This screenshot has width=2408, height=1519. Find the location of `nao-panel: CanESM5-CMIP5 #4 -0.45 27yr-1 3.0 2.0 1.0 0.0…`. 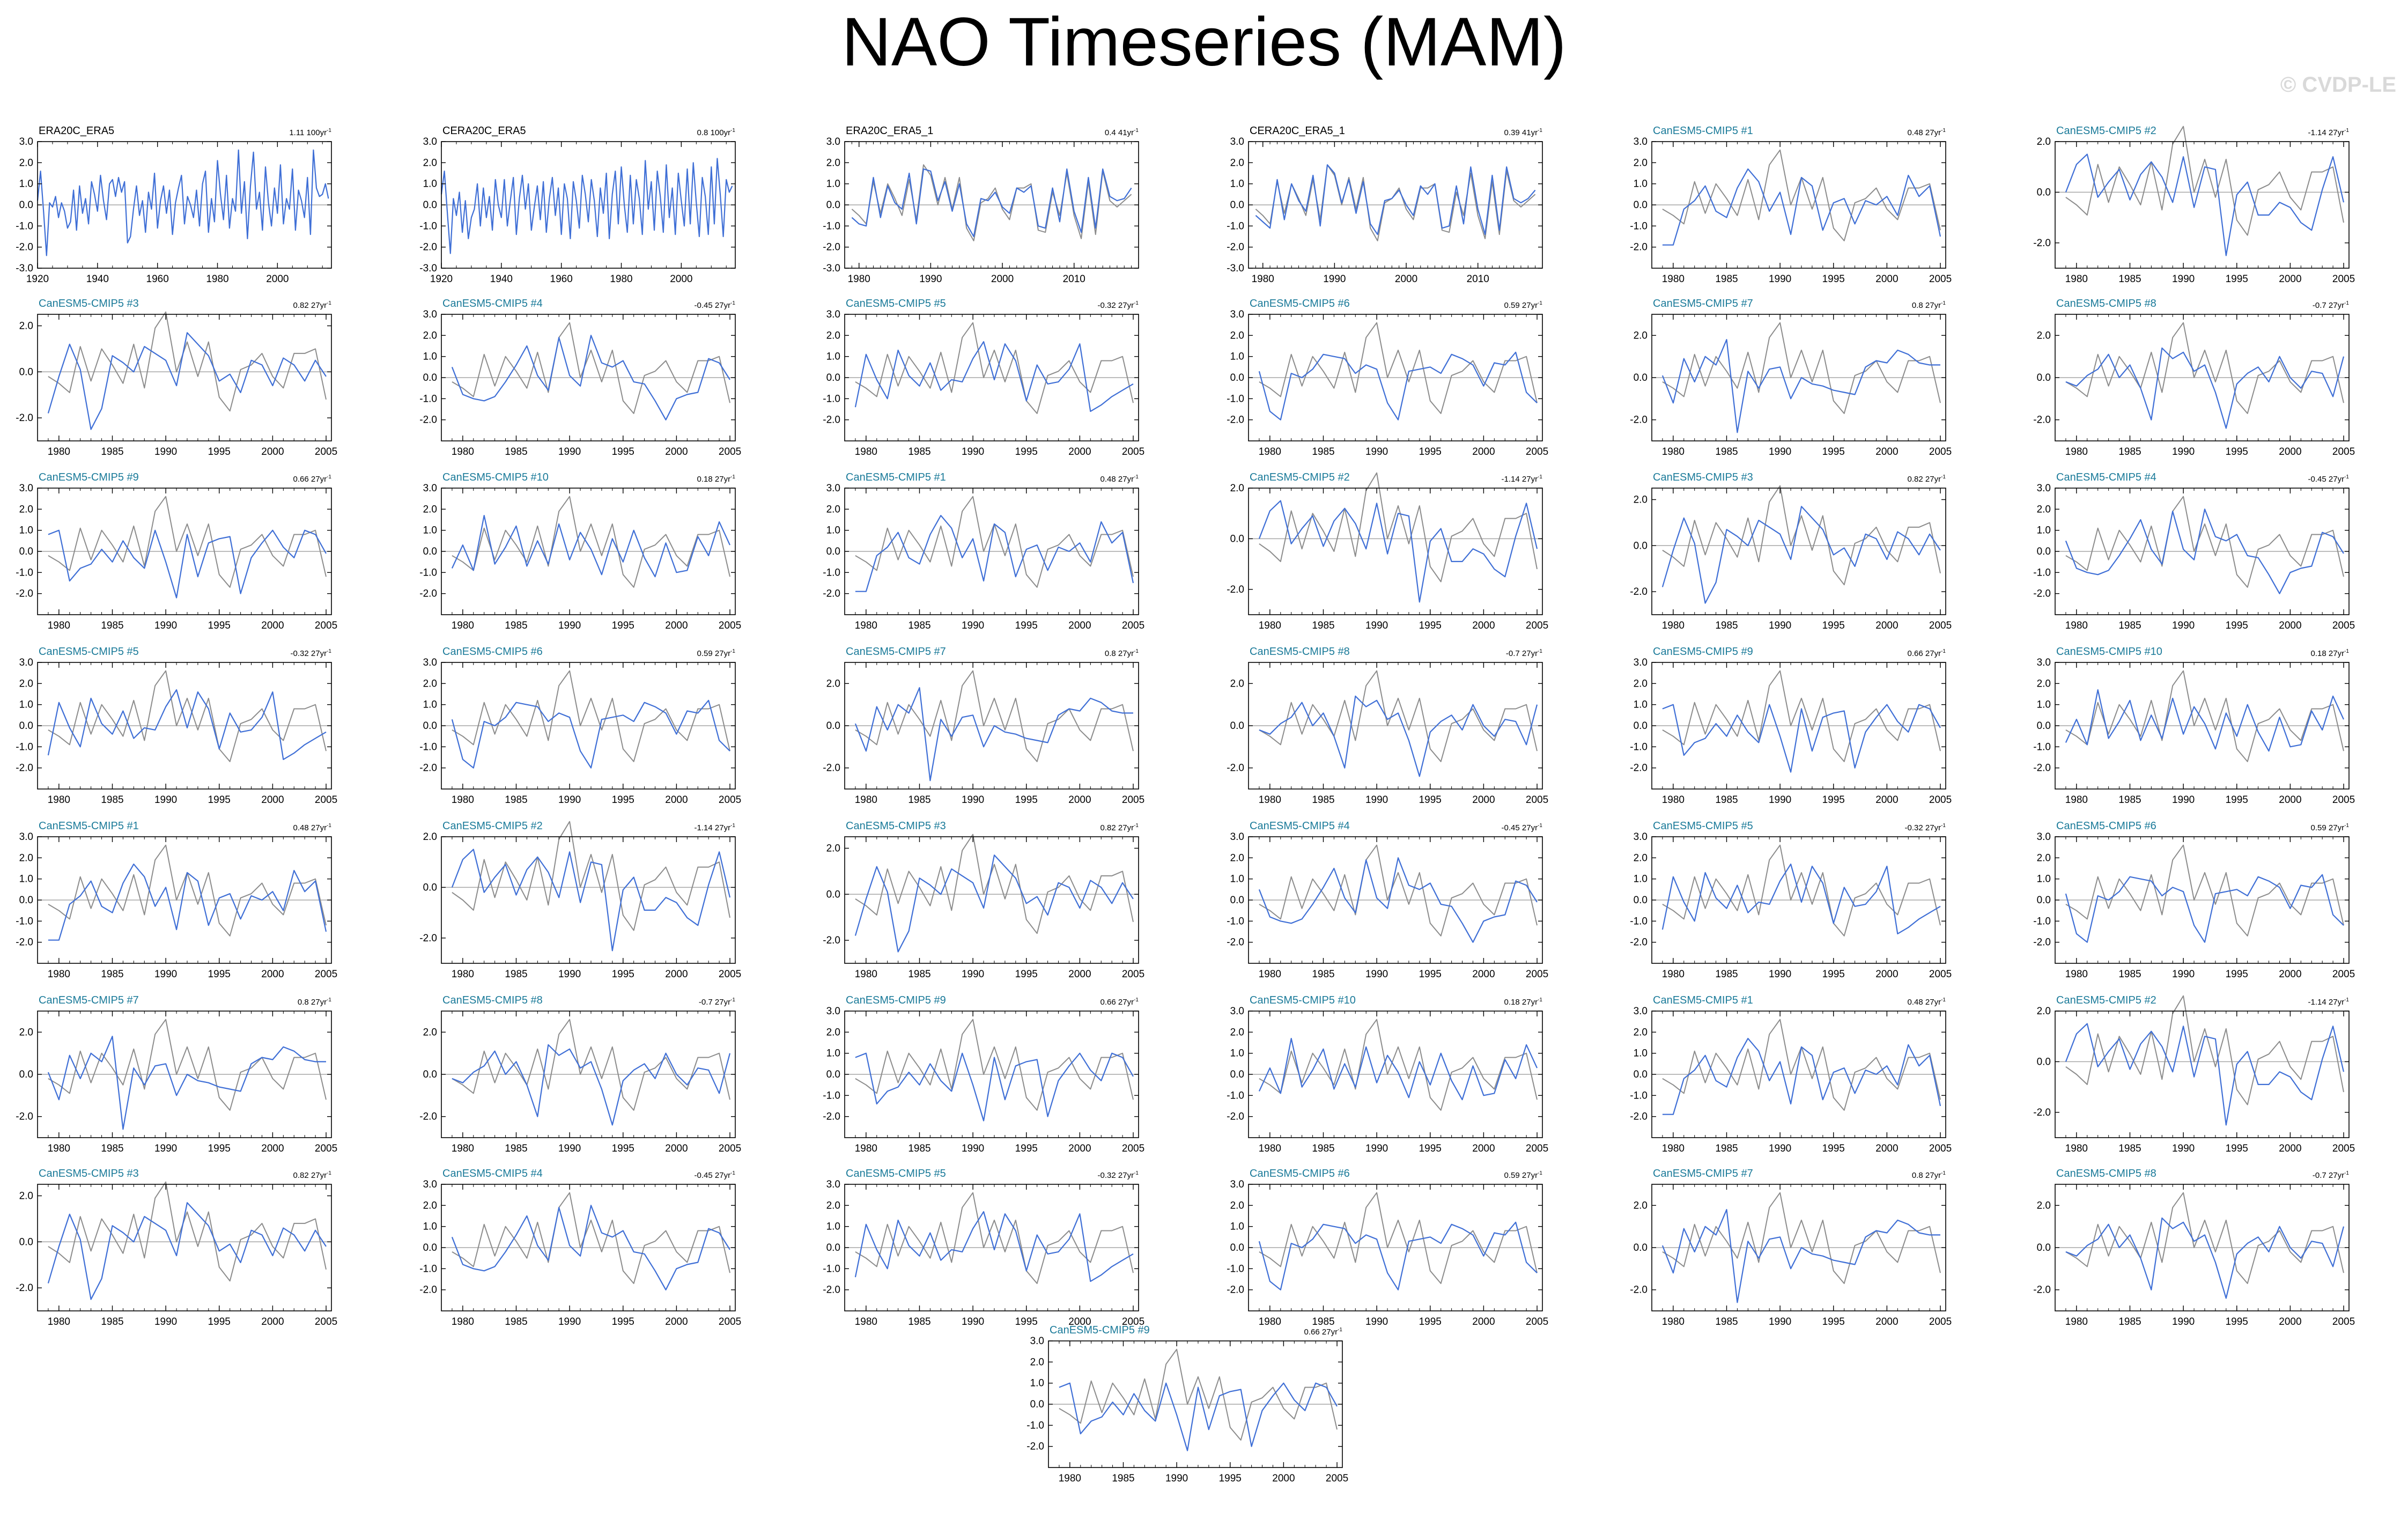

nao-panel: CanESM5-CMIP5 #4 -0.45 27yr-1 3.0 2.0 1.0 0.0… is located at coordinates (572, 382).